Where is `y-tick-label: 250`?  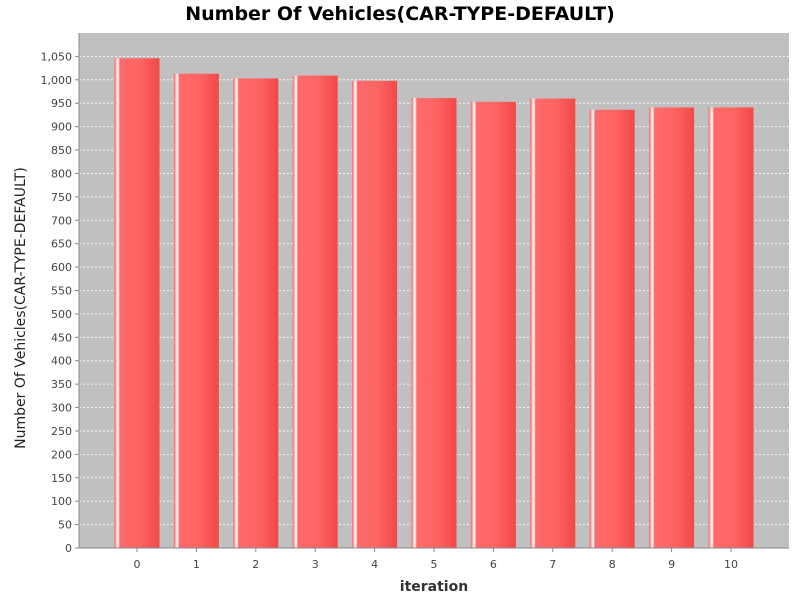 y-tick-label: 250 is located at coordinates (61, 431).